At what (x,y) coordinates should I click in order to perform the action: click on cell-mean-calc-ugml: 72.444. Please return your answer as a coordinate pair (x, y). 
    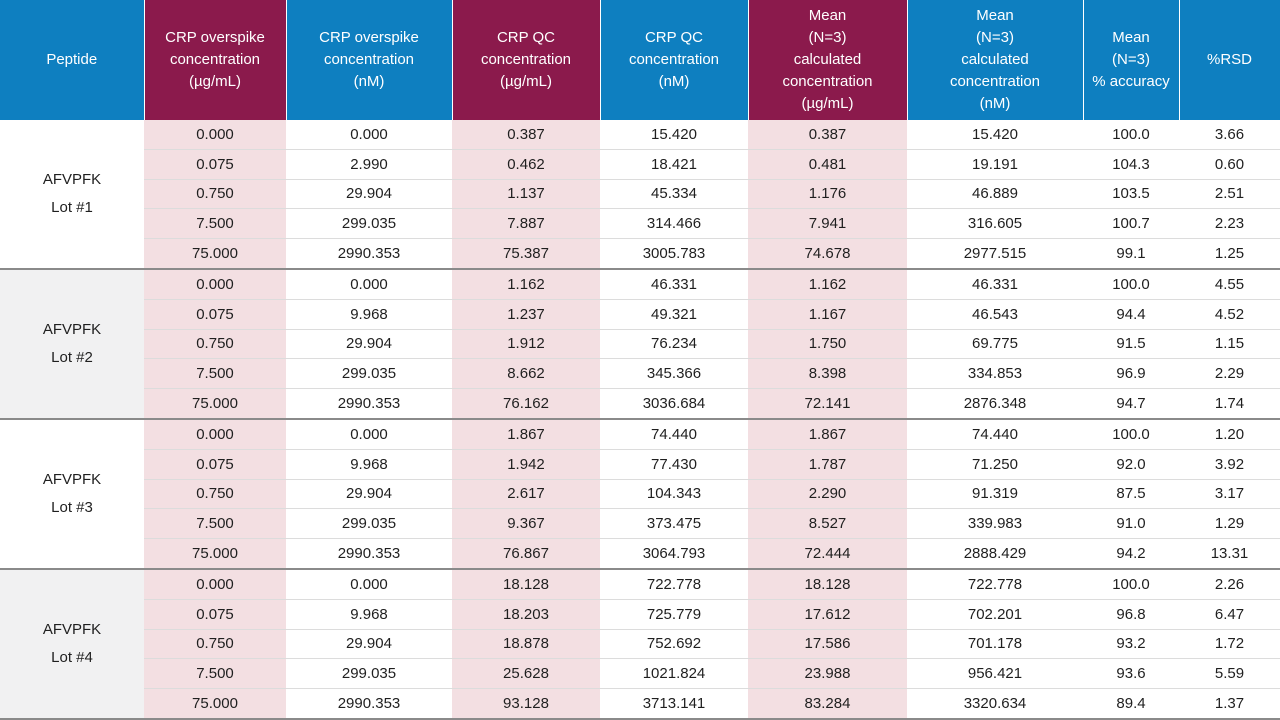
    Looking at the image, I should click on (827, 553).